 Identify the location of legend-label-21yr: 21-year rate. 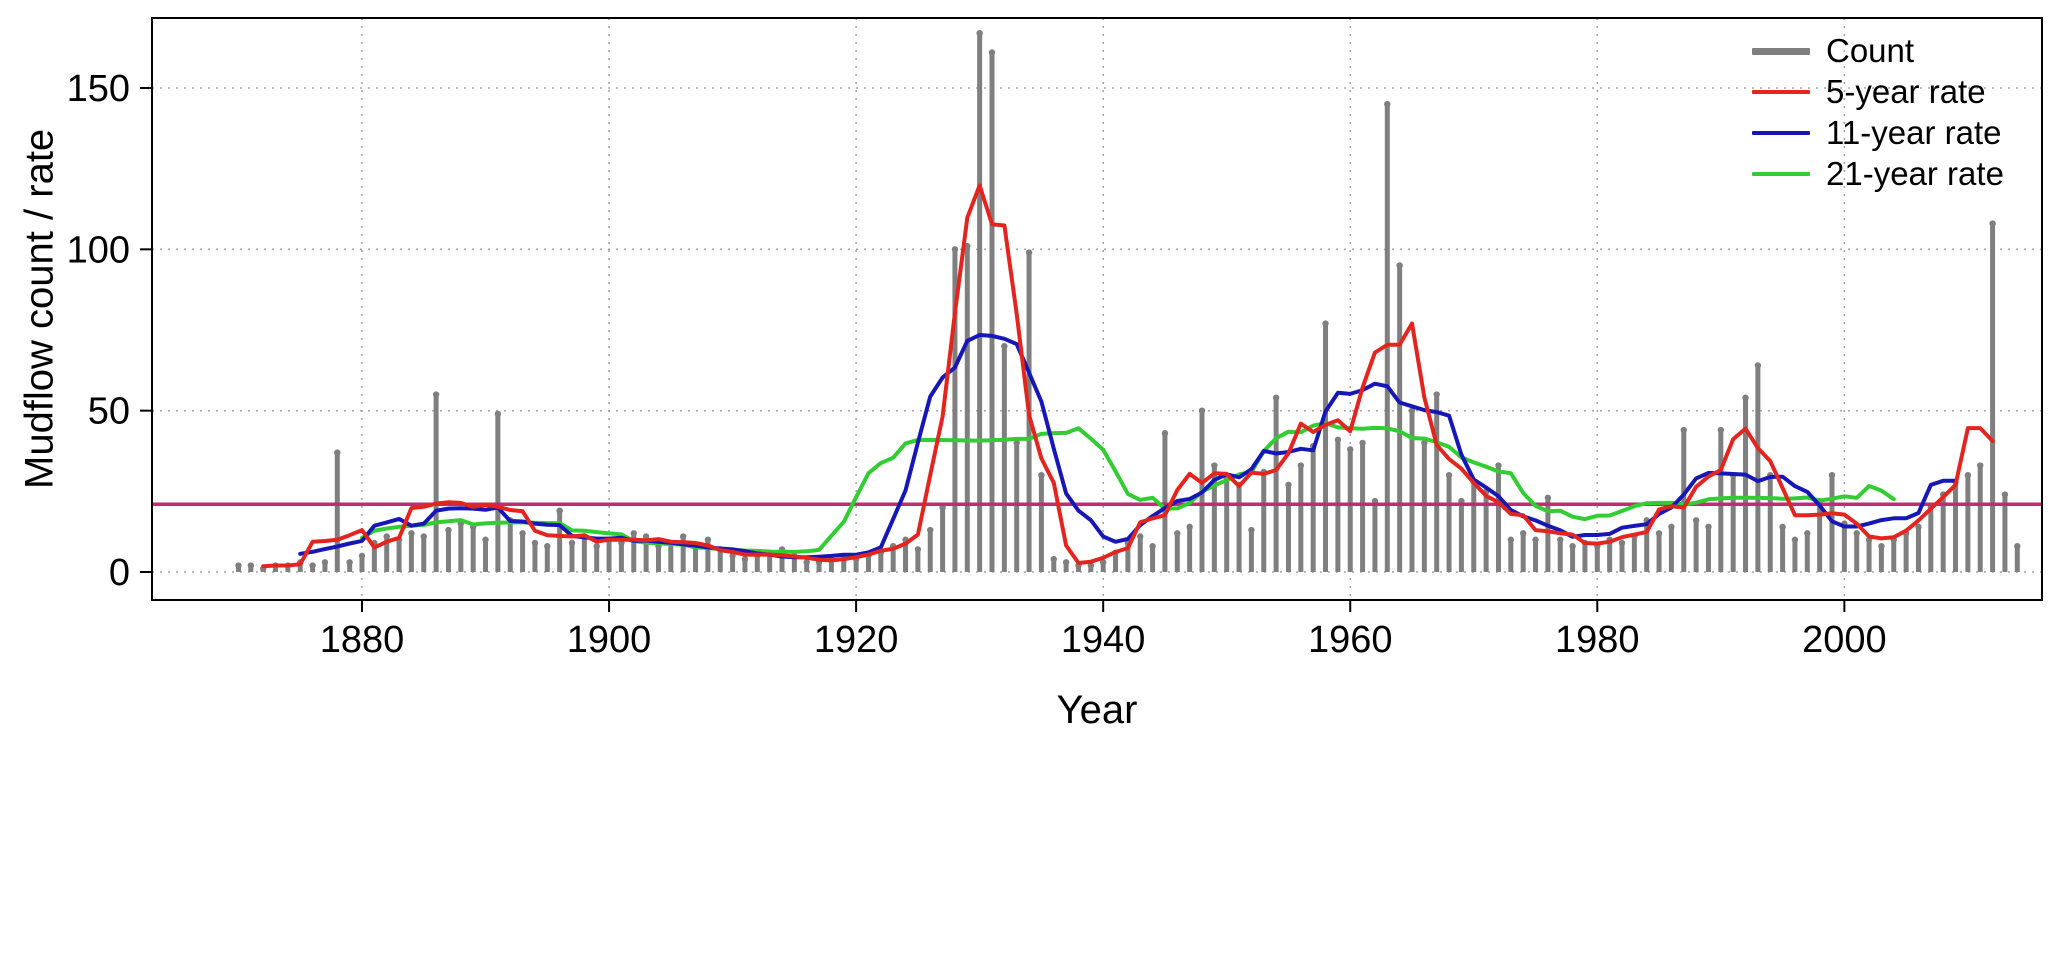
(1915, 173).